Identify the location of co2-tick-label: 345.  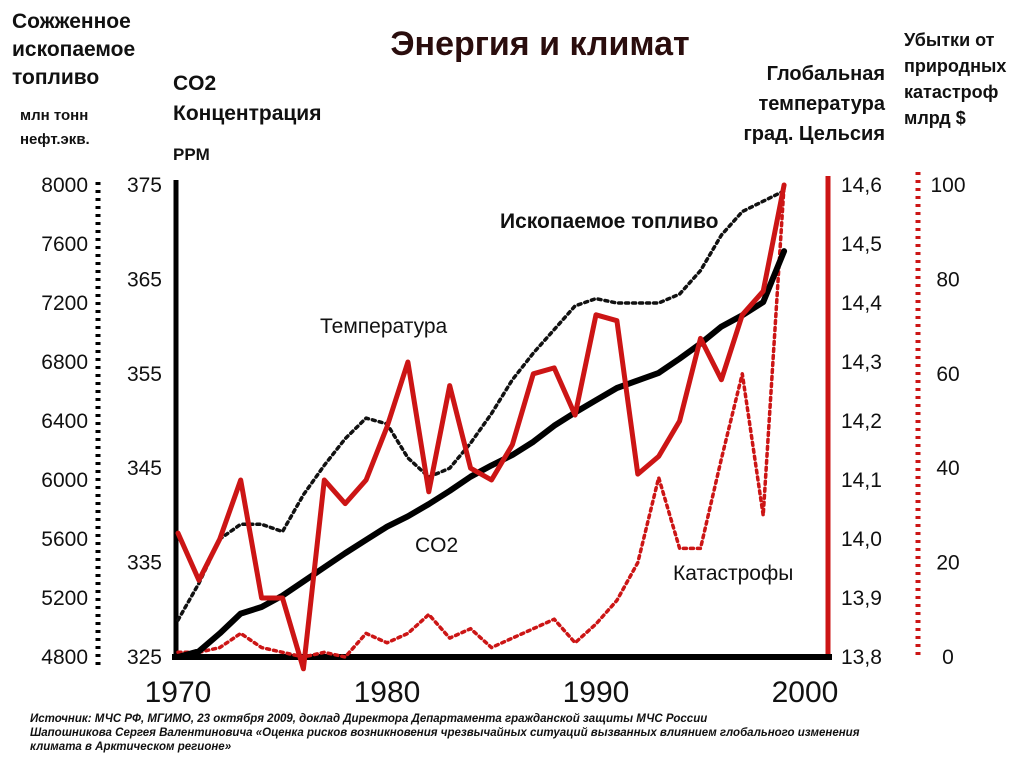
(144, 468).